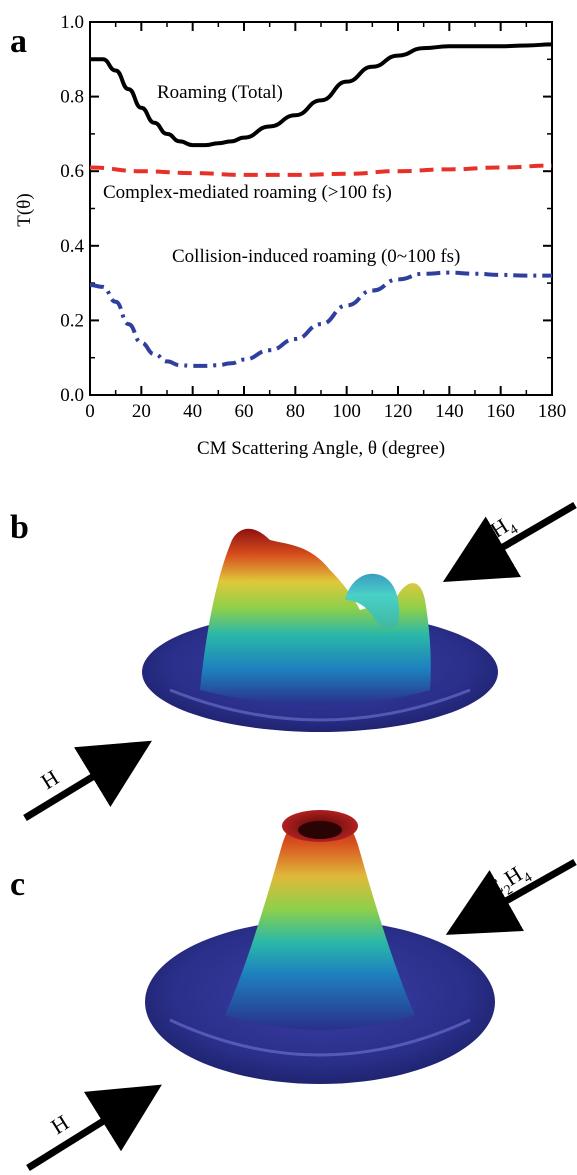 This screenshot has width=577, height=1175. I want to click on bump-b, so click(372, 600).